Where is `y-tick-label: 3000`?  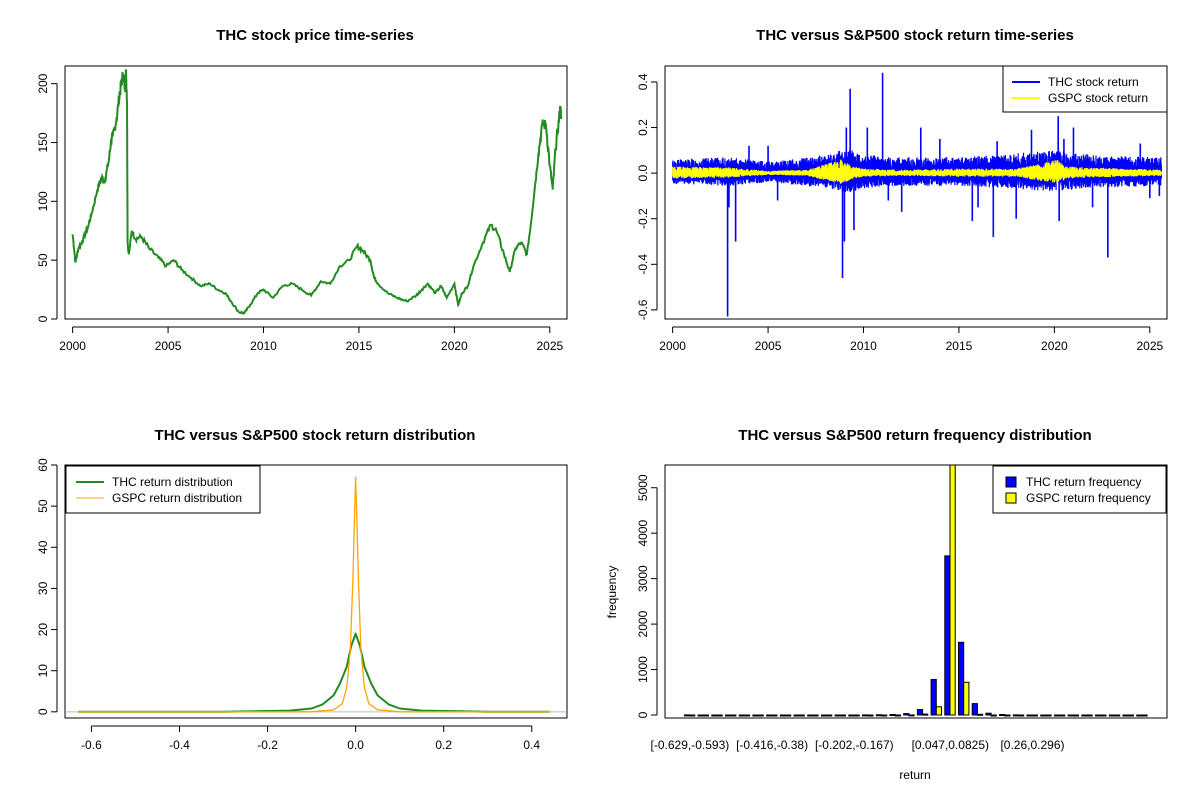
y-tick-label: 3000 is located at coordinates (643, 578).